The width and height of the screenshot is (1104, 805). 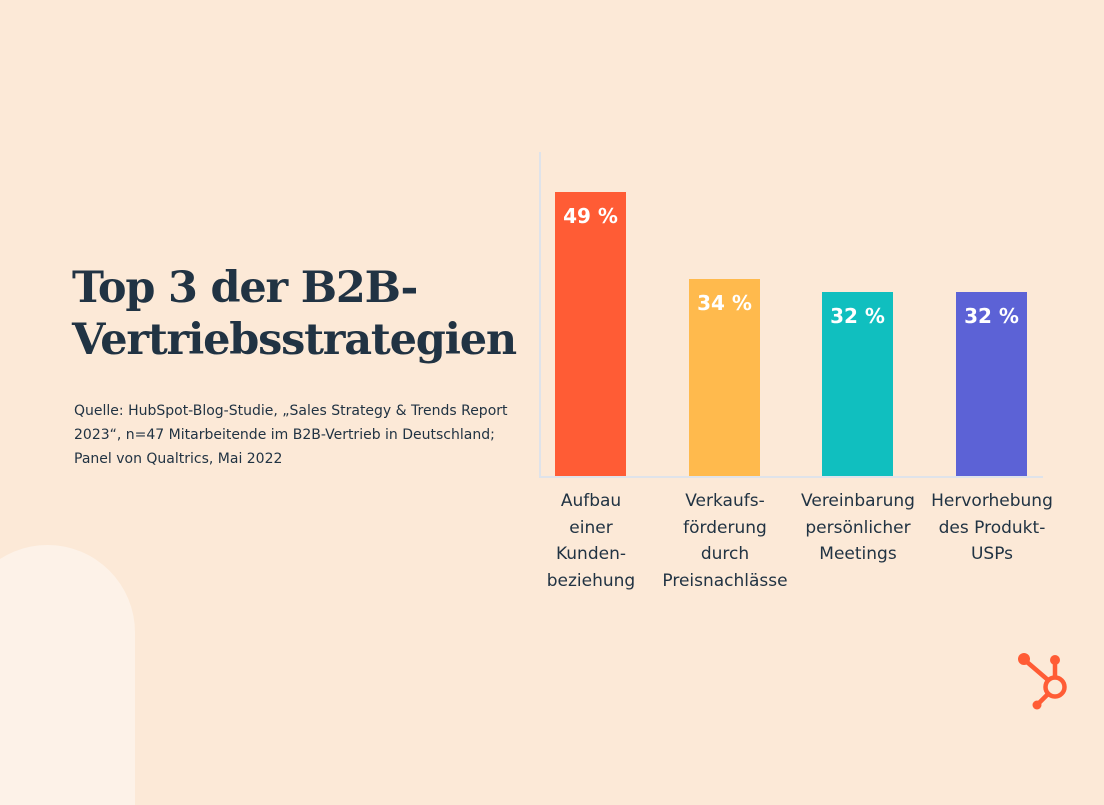 What do you see at coordinates (991, 384) in the screenshot?
I see `bar-produkt-usps: 32 %` at bounding box center [991, 384].